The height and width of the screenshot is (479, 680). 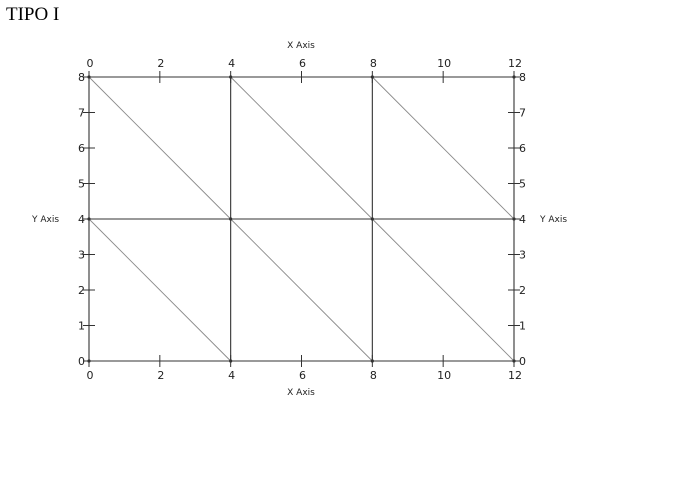 What do you see at coordinates (522, 113) in the screenshot?
I see `right-y-tick-label: 7` at bounding box center [522, 113].